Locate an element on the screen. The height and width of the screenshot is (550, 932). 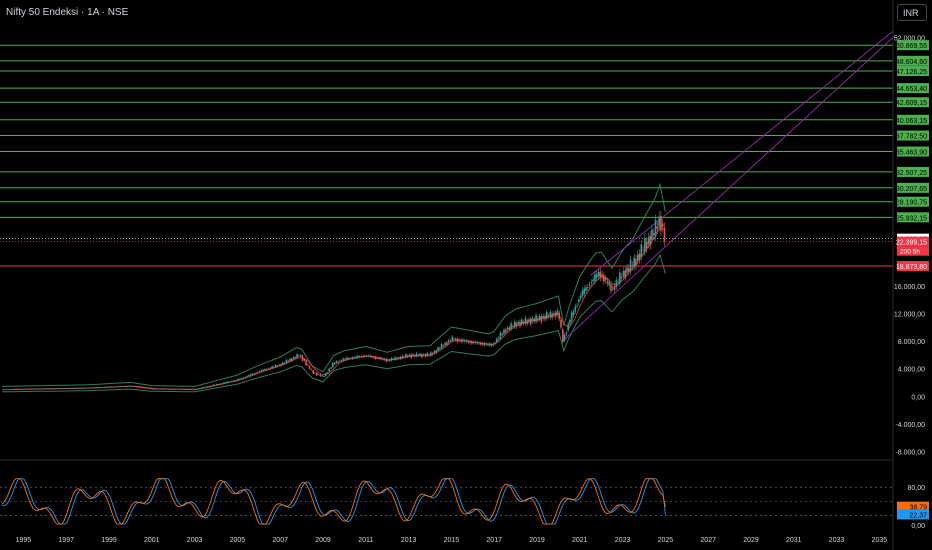
resistance-price-label-bg is located at coordinates (913, 151).